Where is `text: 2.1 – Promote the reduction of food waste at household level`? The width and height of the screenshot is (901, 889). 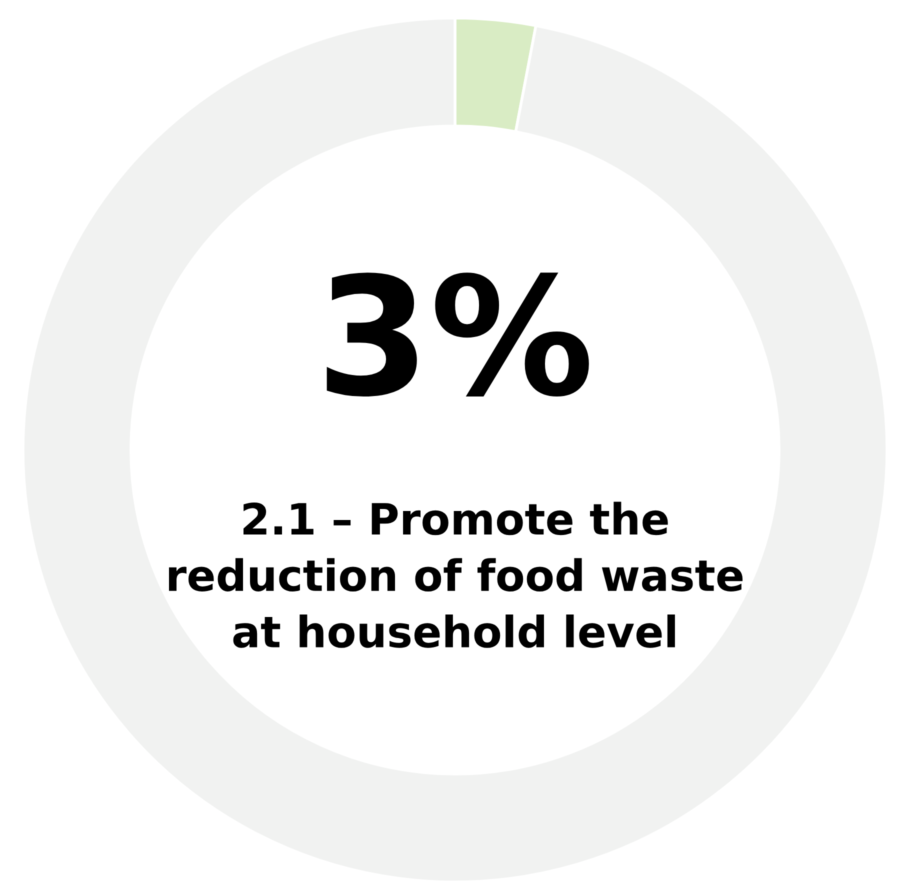
text: 2.1 – Promote the reduction of food waste at household level is located at coordinates (456, 575).